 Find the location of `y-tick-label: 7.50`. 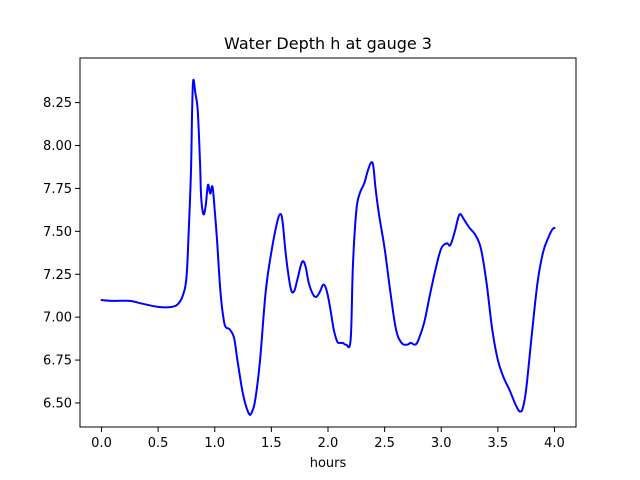

y-tick-label: 7.50 is located at coordinates (57, 232).